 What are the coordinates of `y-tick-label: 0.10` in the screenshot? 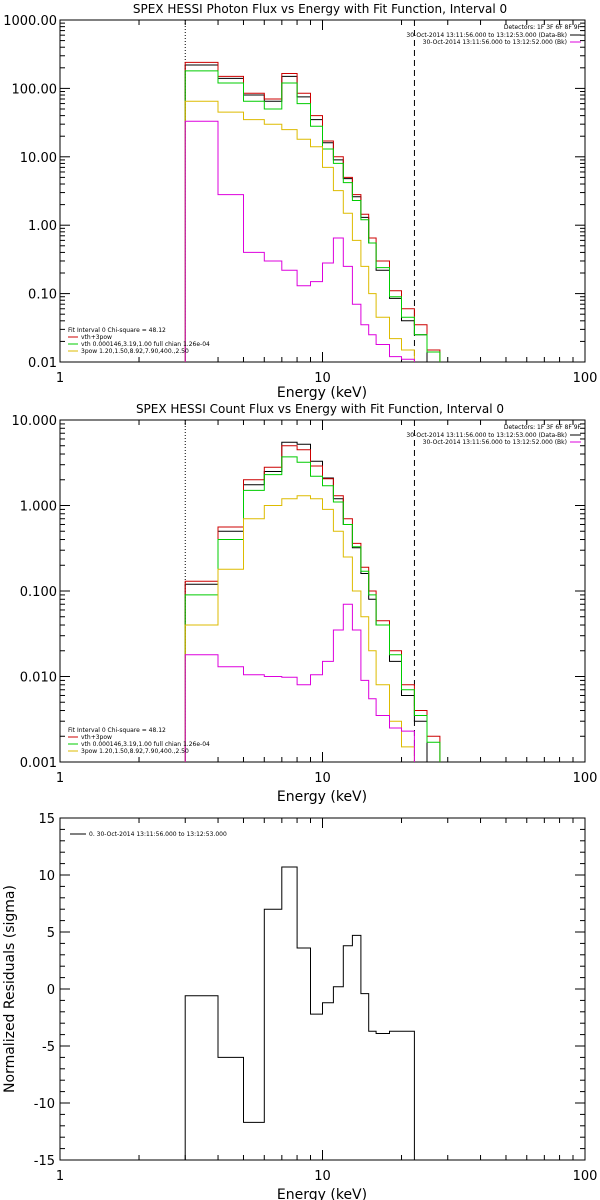 It's located at (42, 295).